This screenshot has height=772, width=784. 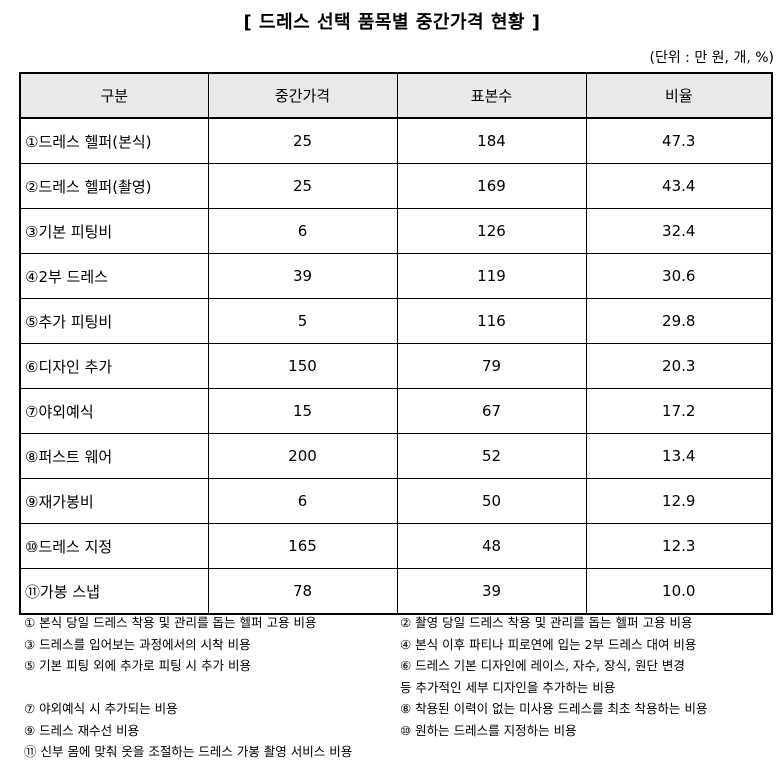 What do you see at coordinates (491, 276) in the screenshot?
I see `row-samples: 119` at bounding box center [491, 276].